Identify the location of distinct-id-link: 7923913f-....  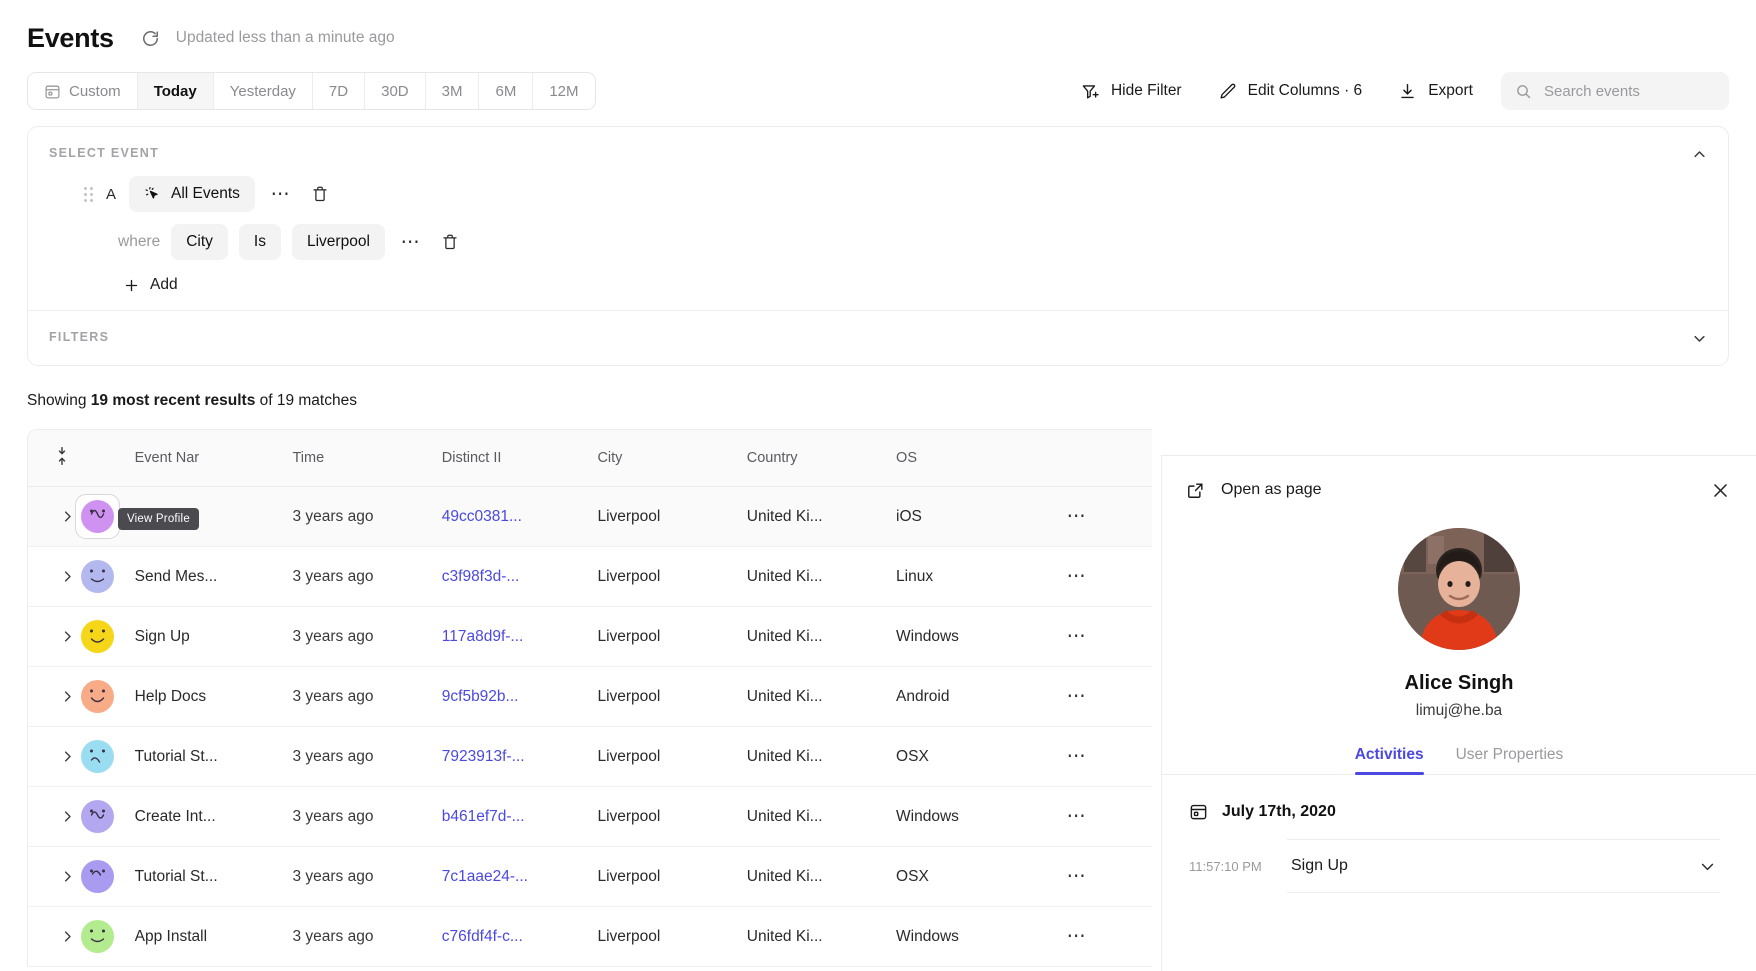
(483, 756).